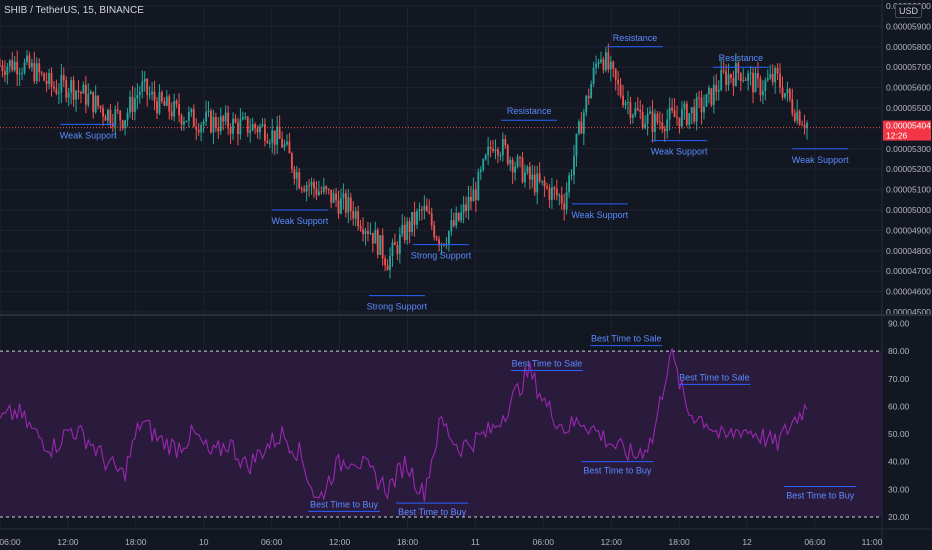  What do you see at coordinates (908, 271) in the screenshot?
I see `price-tick-label: 0.00004700` at bounding box center [908, 271].